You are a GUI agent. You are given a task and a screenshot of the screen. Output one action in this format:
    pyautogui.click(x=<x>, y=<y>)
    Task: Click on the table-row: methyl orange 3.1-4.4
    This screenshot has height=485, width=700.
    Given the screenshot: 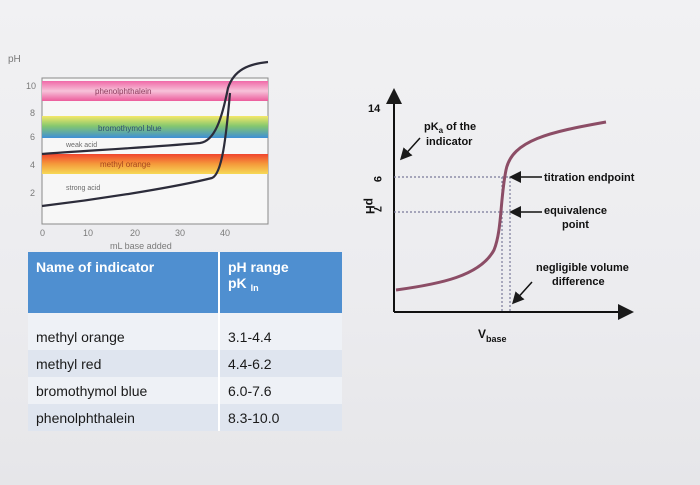 What is the action you would take?
    pyautogui.click(x=185, y=336)
    